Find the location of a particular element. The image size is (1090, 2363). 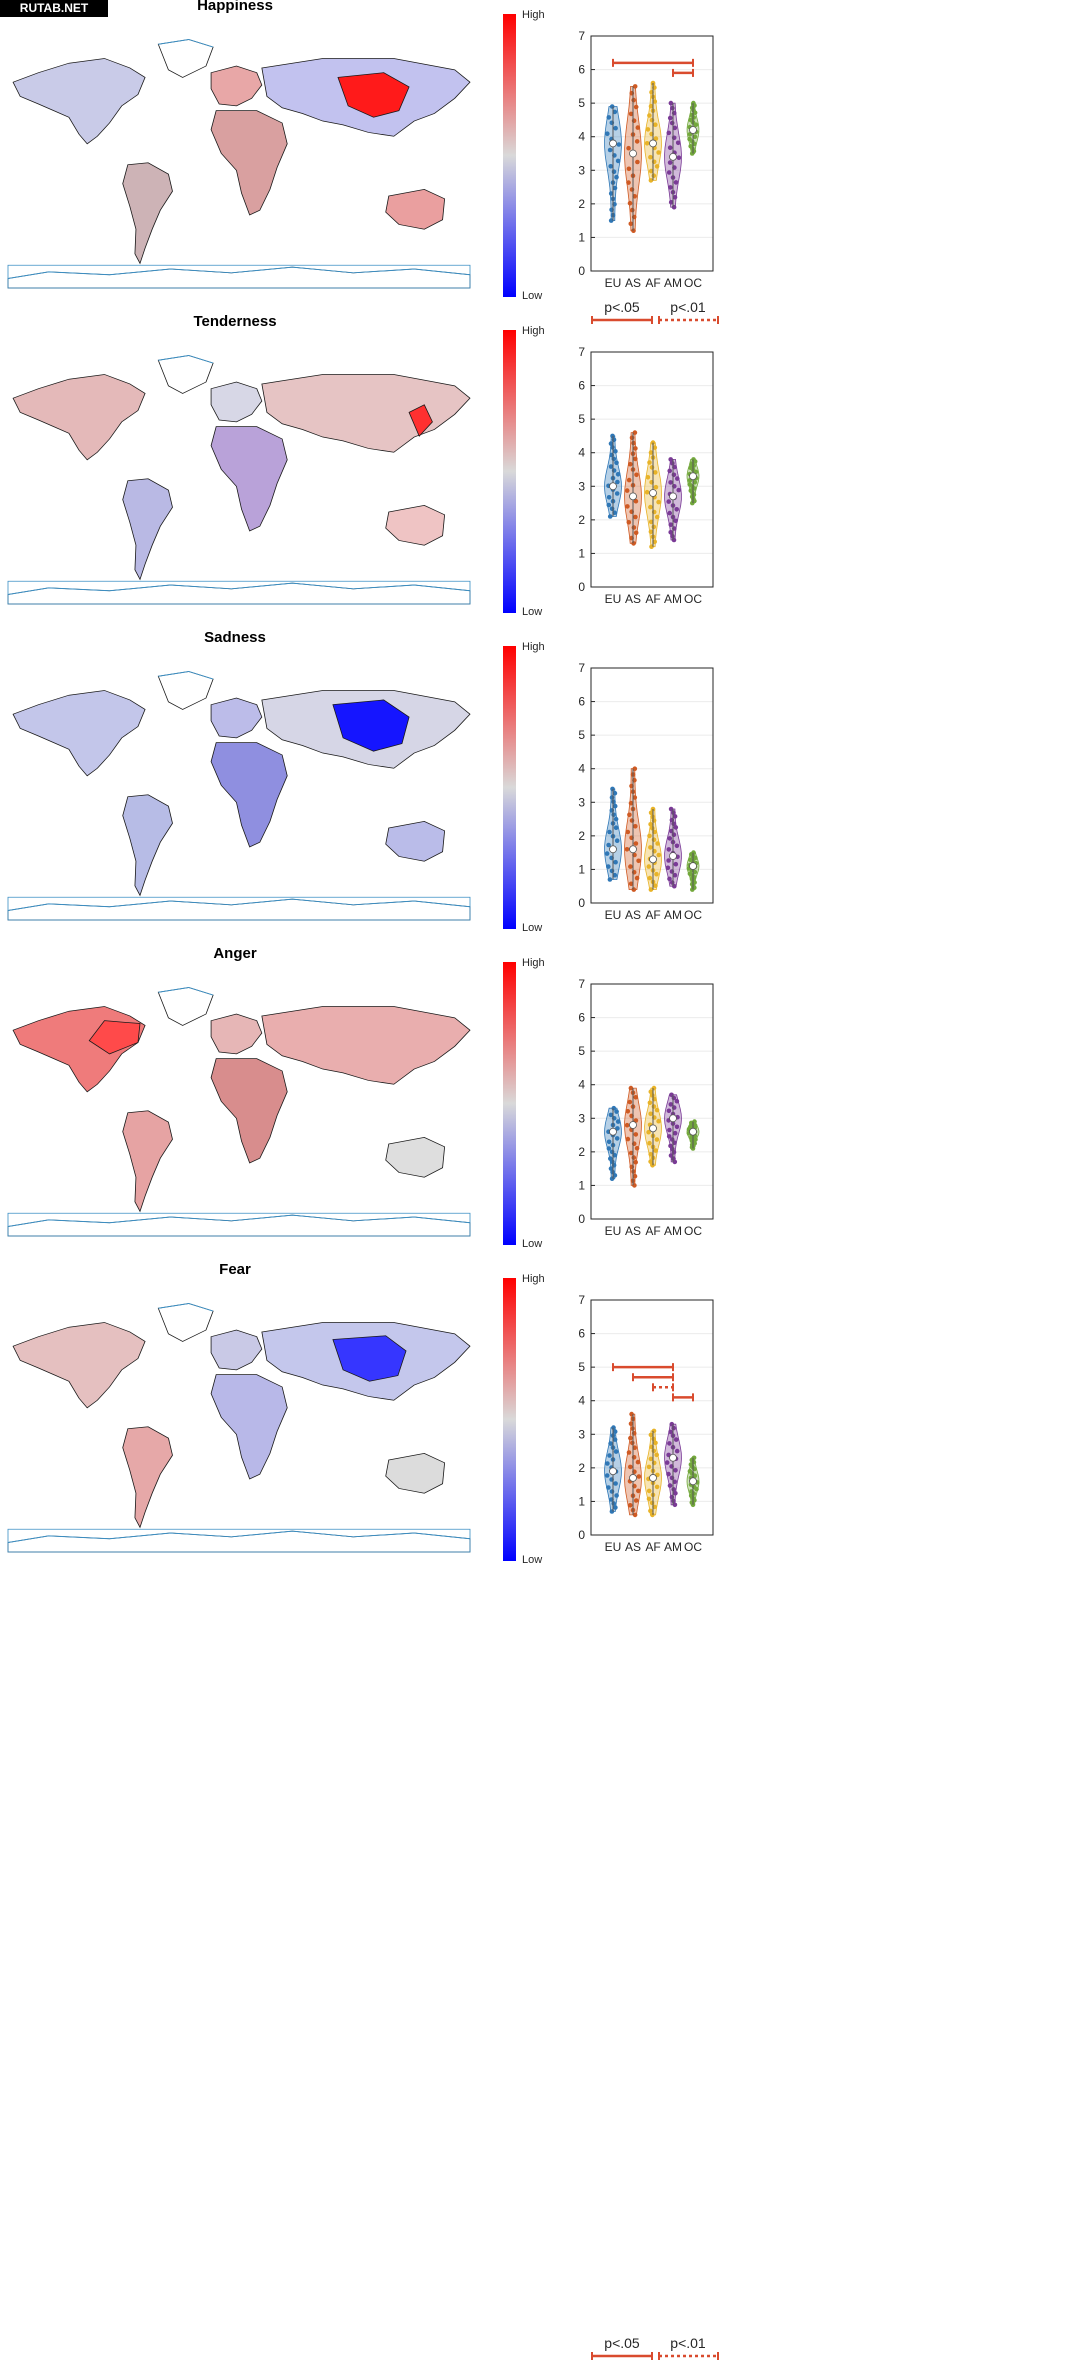

world-map is located at coordinates (239, 1423).